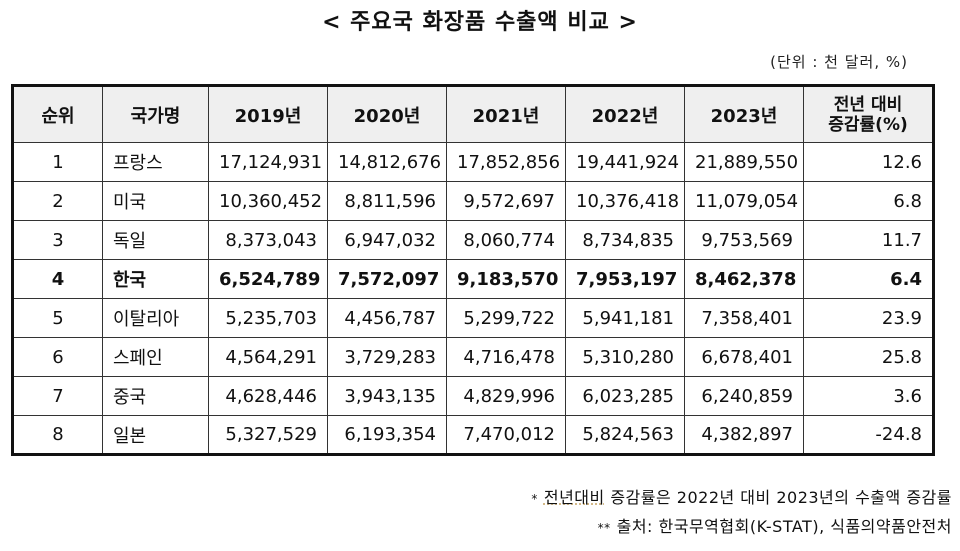 The image size is (960, 551). I want to click on cell-2020: 3,729,283, so click(387, 357).